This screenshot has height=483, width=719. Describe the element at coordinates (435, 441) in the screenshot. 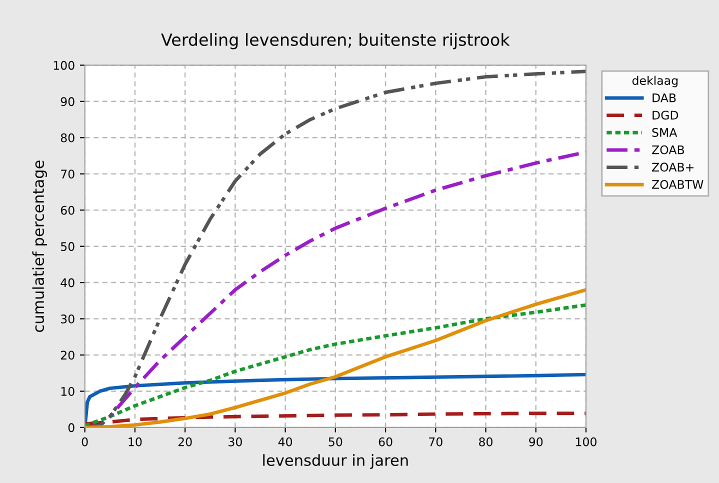

I see `x-tick-label: 70` at that location.